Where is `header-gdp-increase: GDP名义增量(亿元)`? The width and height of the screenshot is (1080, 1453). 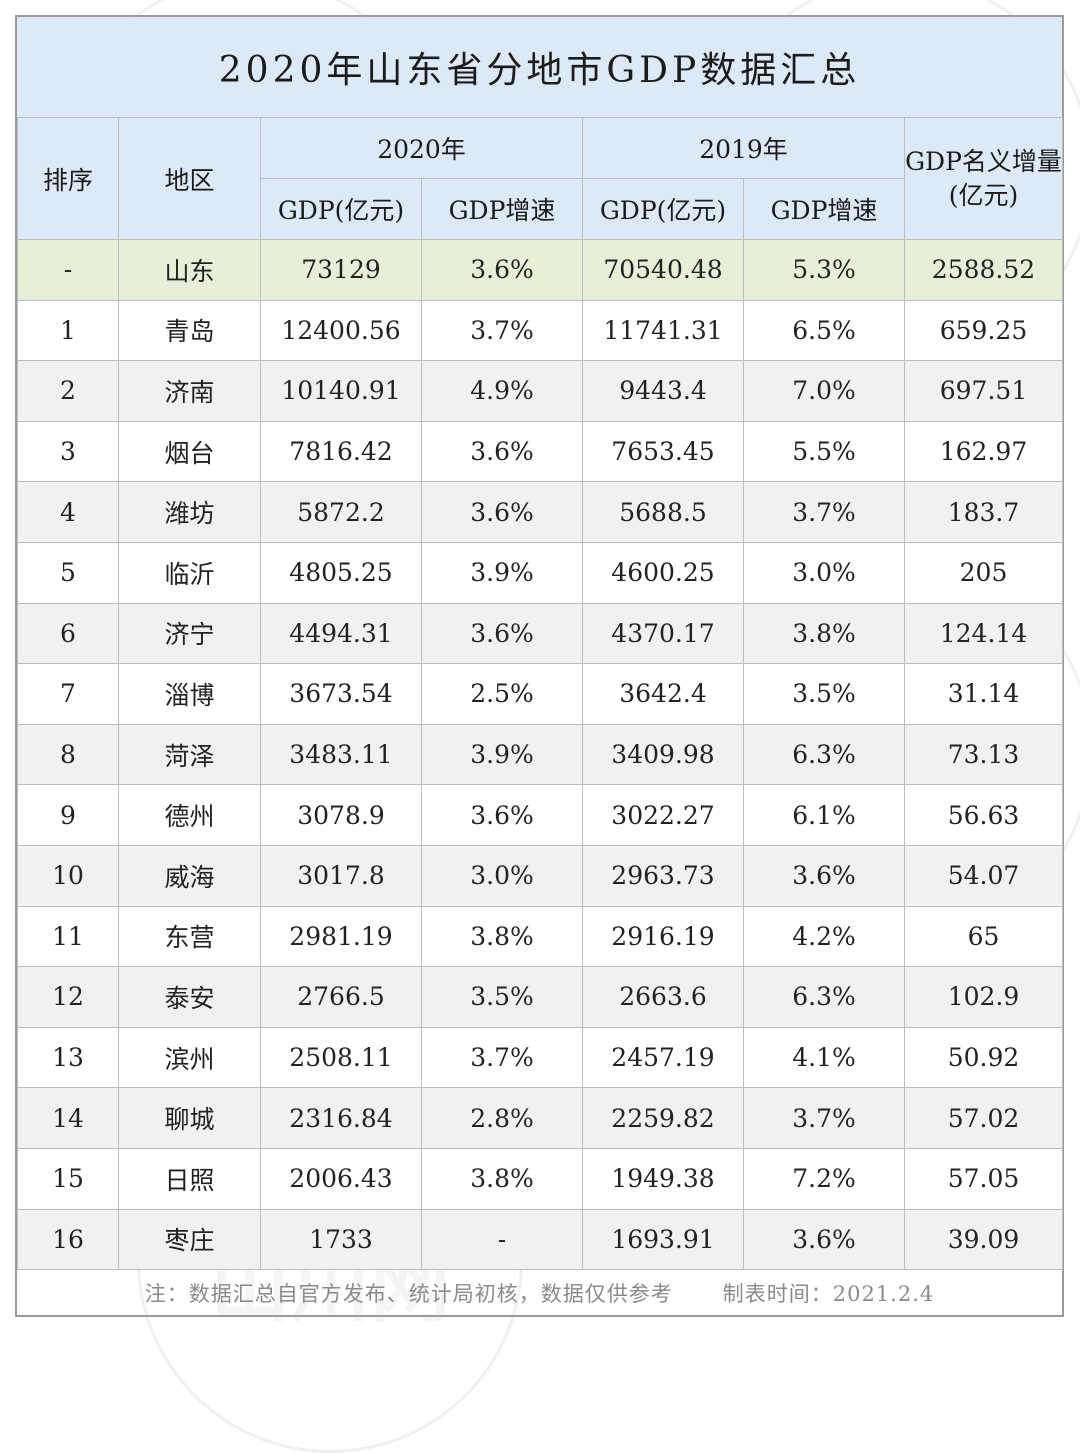
header-gdp-increase: GDP名义增量(亿元) is located at coordinates (983, 178).